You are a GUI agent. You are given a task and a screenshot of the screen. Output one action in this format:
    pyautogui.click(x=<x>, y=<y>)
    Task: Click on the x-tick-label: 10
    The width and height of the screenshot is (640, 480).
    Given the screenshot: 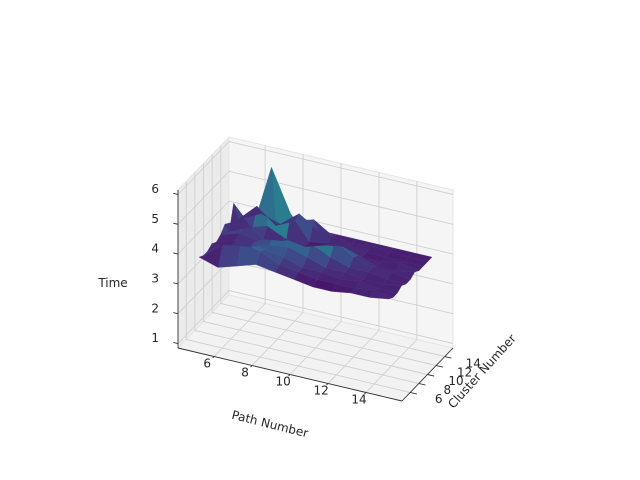 What is the action you would take?
    pyautogui.click(x=282, y=382)
    